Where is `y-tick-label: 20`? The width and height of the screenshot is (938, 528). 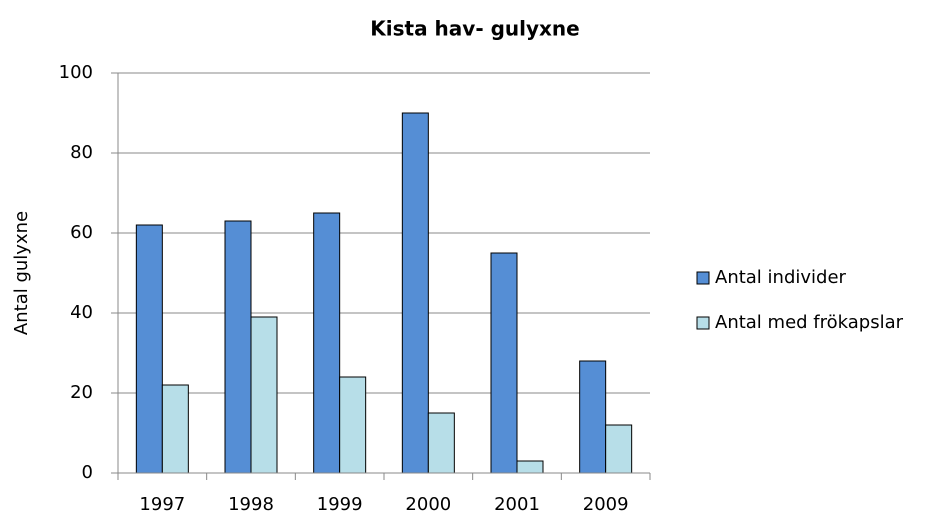
y-tick-label: 20 is located at coordinates (81, 392).